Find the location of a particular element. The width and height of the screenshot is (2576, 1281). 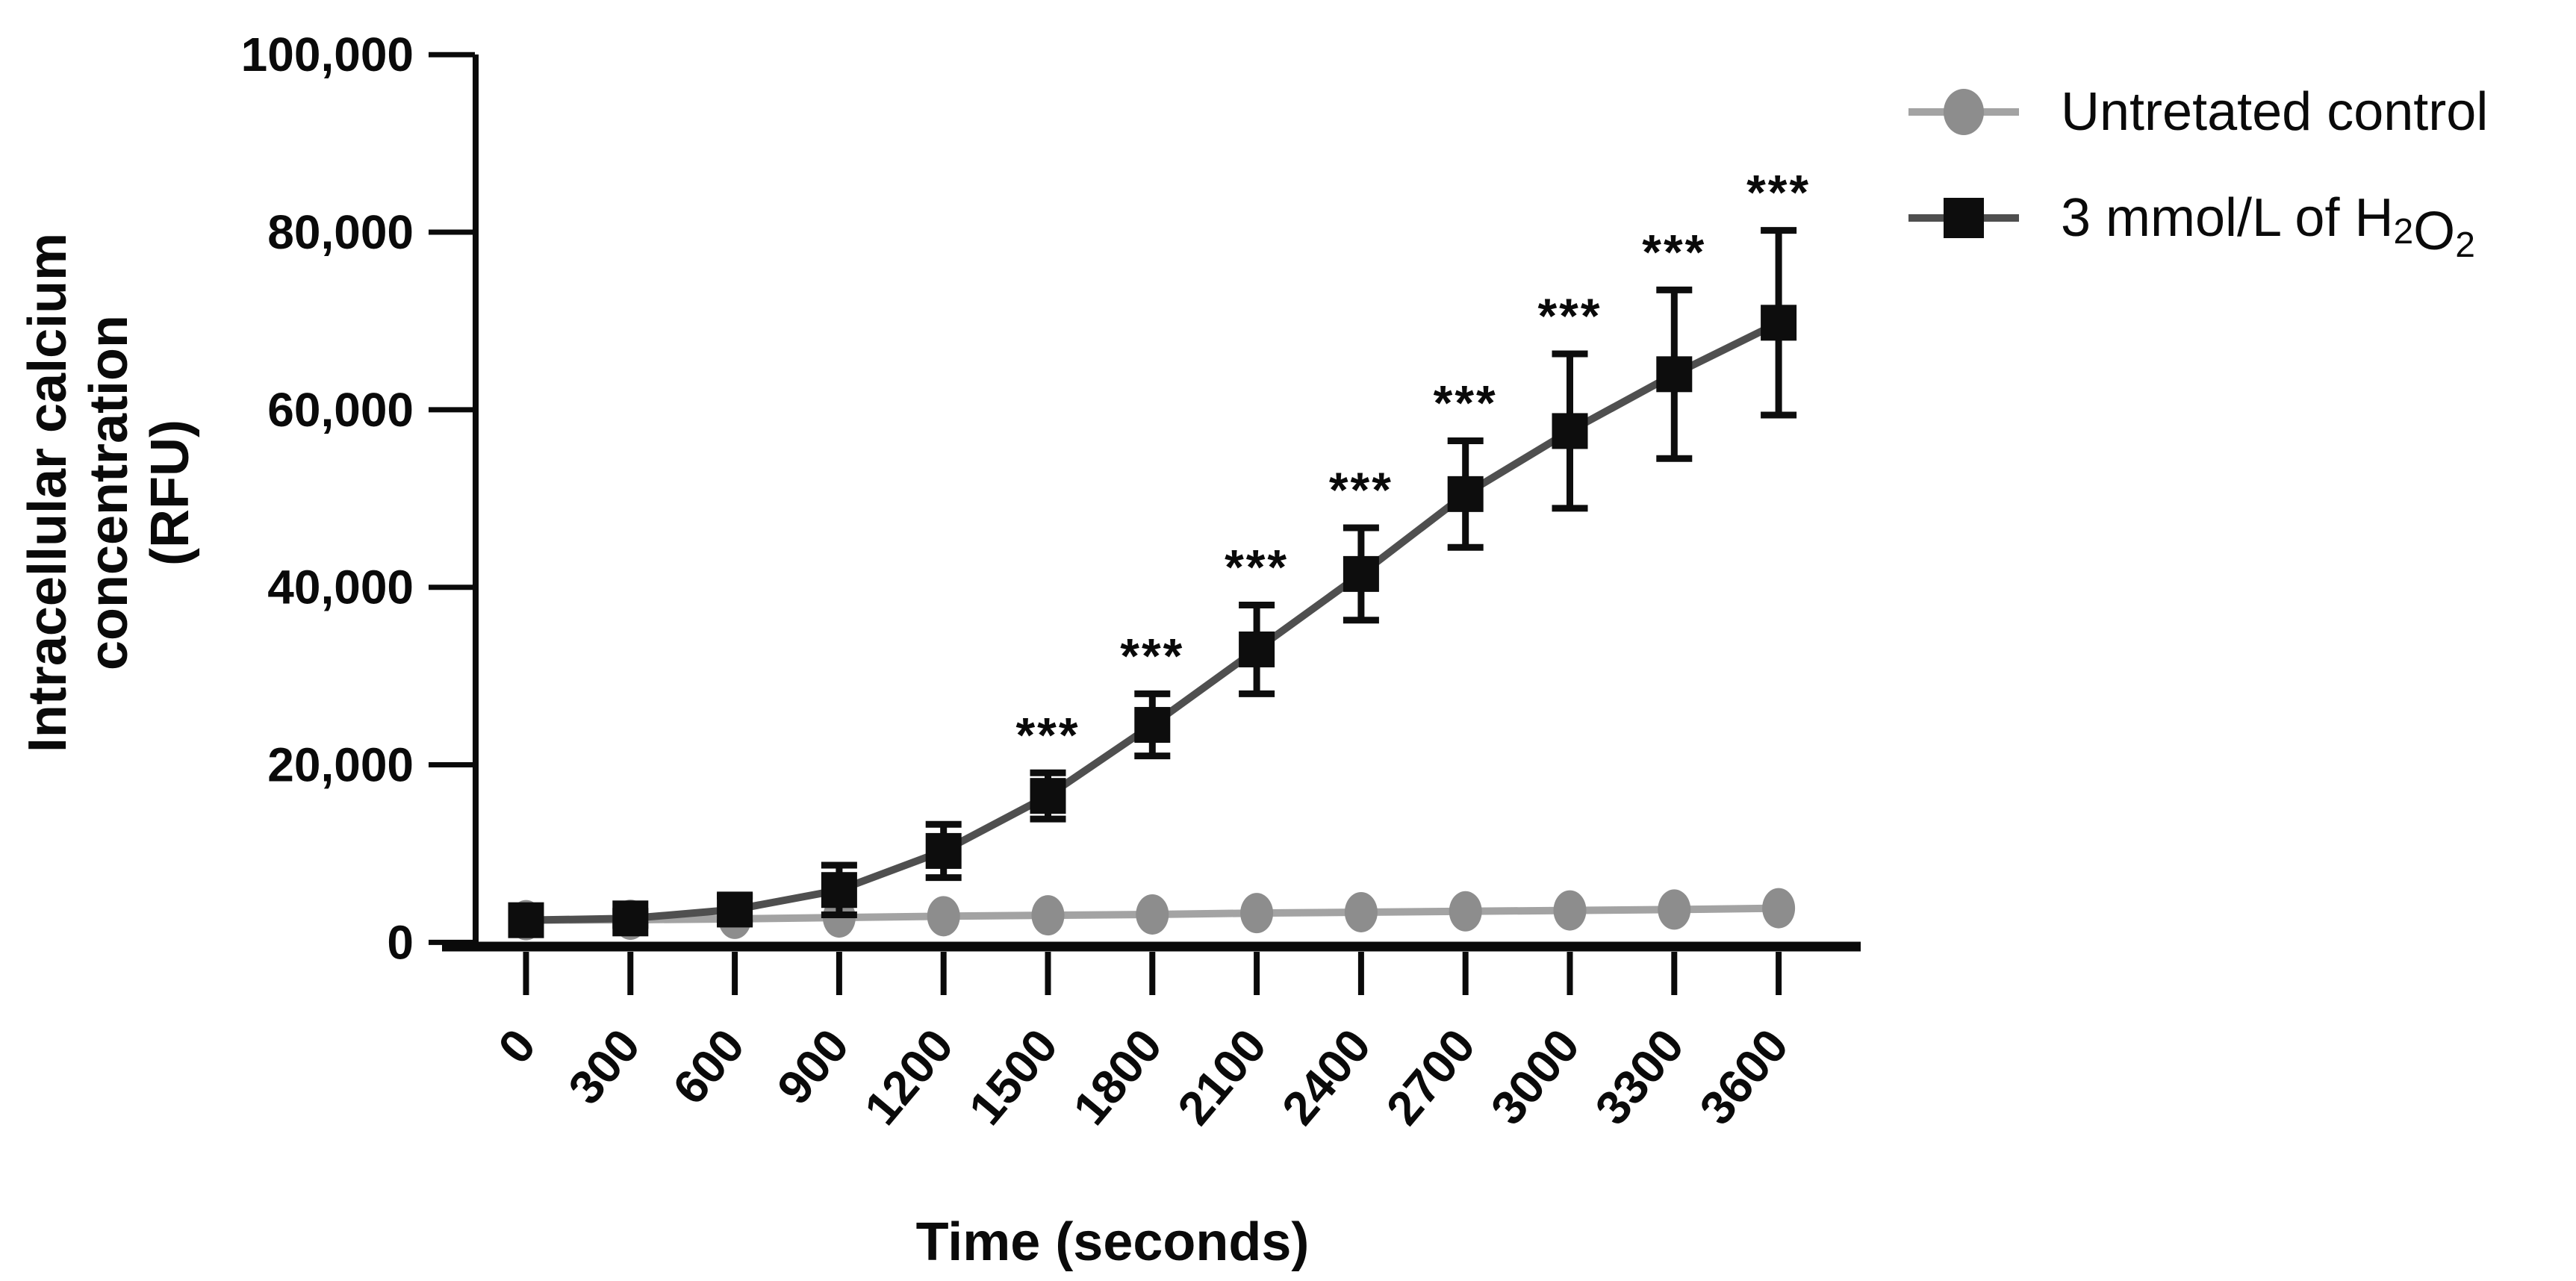

legend: Untretated control 3 mmol/L of H2O2 is located at coordinates (2198, 173).